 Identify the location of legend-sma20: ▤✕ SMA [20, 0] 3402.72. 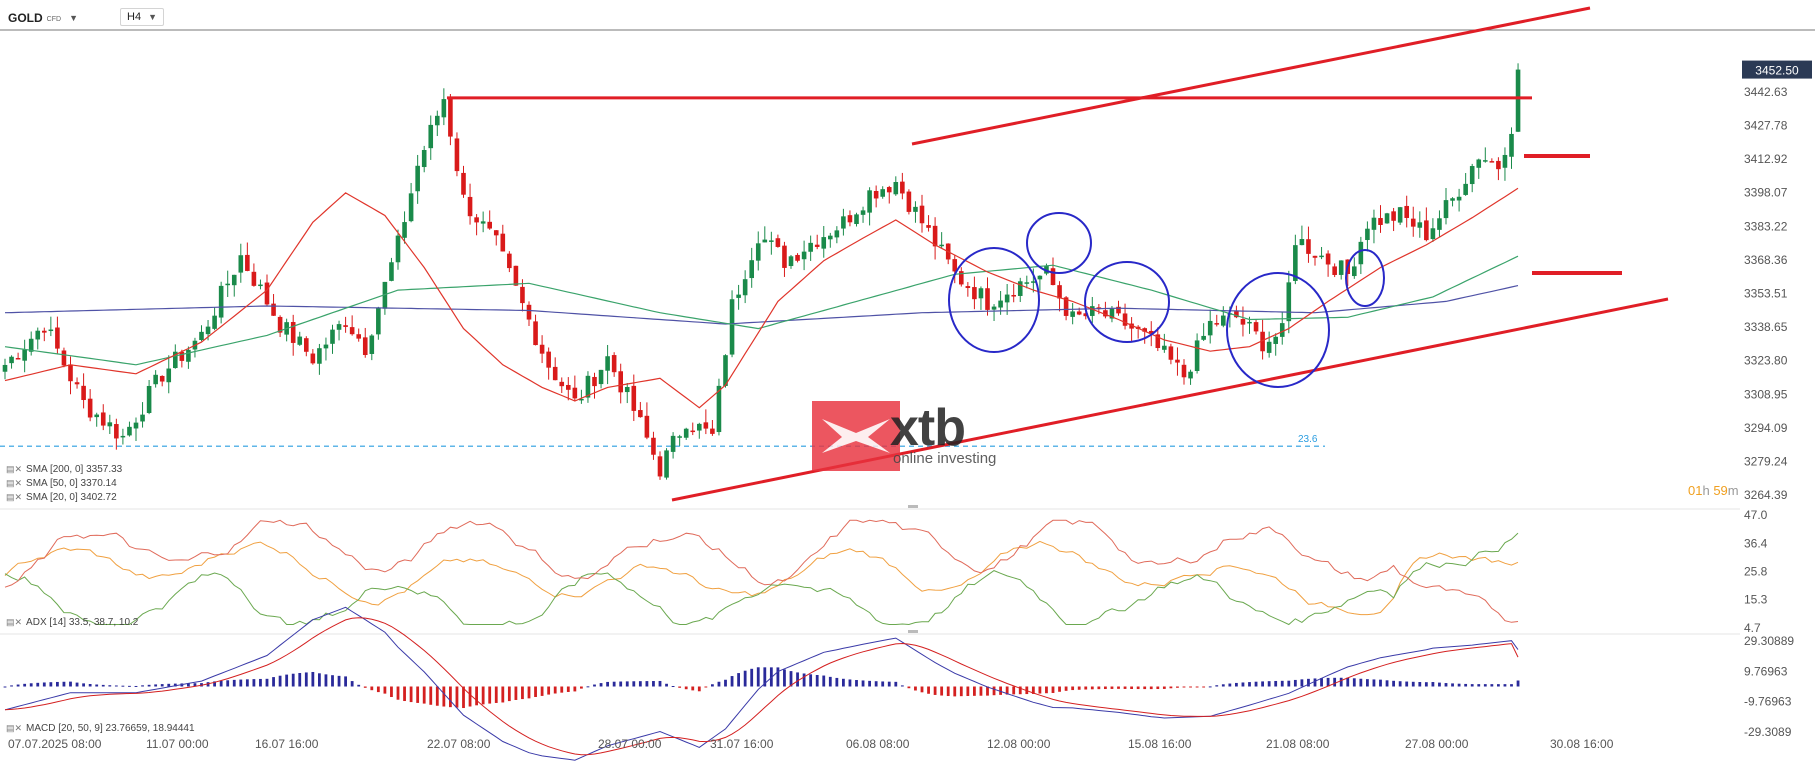
(61, 497).